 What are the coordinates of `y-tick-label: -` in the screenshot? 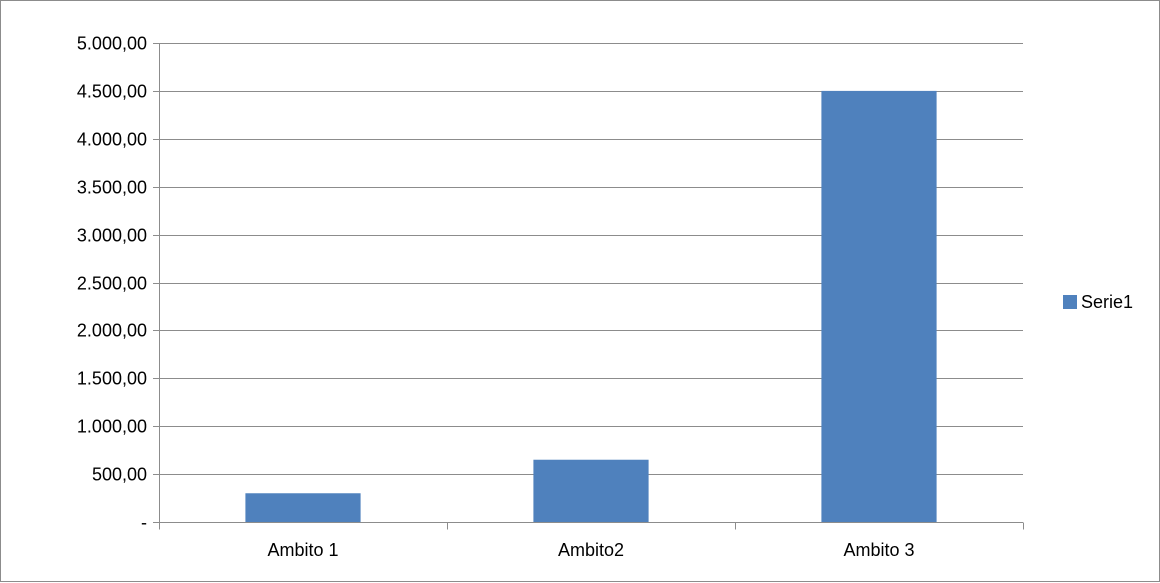 It's located at (144, 523).